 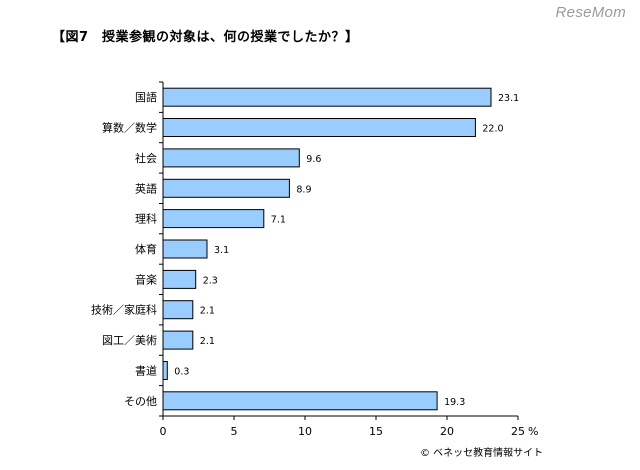 I want to click on x-tick-label: 10, so click(x=305, y=431).